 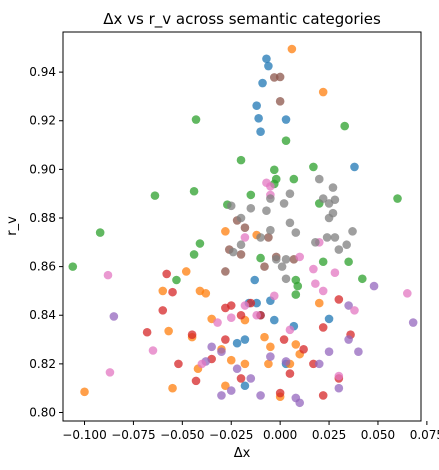 What do you see at coordinates (424, 435) in the screenshot?
I see `x-tick-label-7: 0.075` at bounding box center [424, 435].